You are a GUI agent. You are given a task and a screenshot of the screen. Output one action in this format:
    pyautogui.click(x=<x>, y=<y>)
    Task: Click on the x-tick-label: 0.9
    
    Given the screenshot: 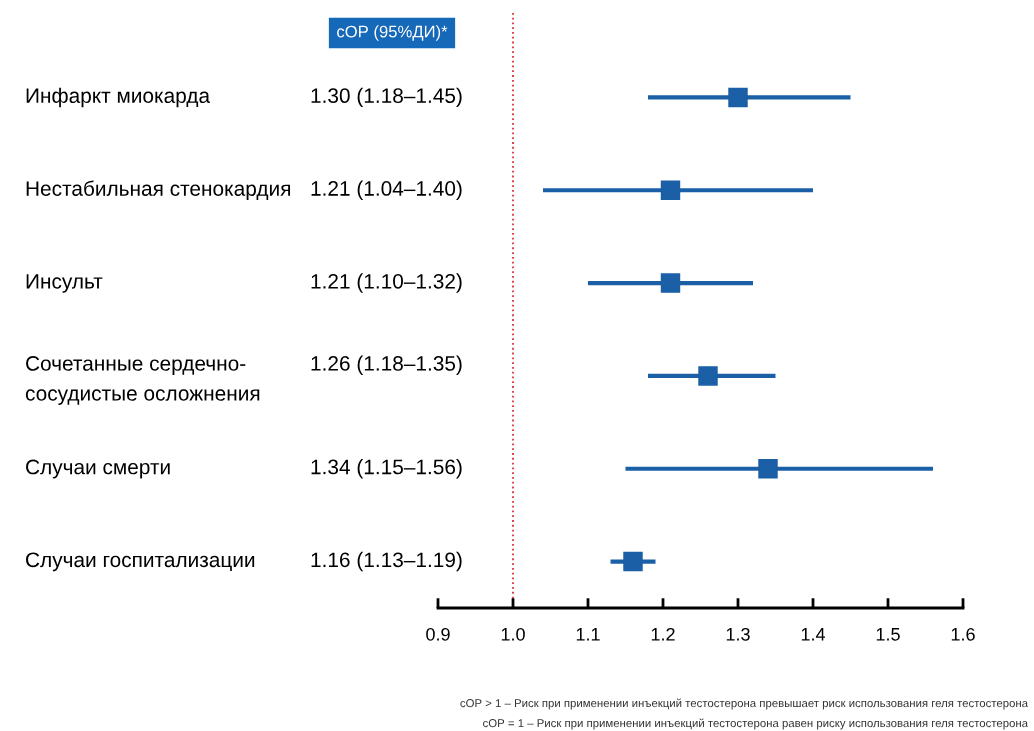 What is the action you would take?
    pyautogui.click(x=438, y=634)
    